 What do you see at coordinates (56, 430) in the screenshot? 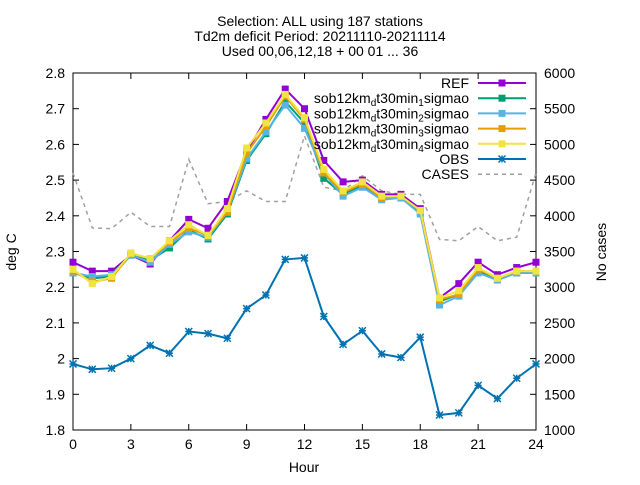
I see `y-tick-label: 1.8` at bounding box center [56, 430].